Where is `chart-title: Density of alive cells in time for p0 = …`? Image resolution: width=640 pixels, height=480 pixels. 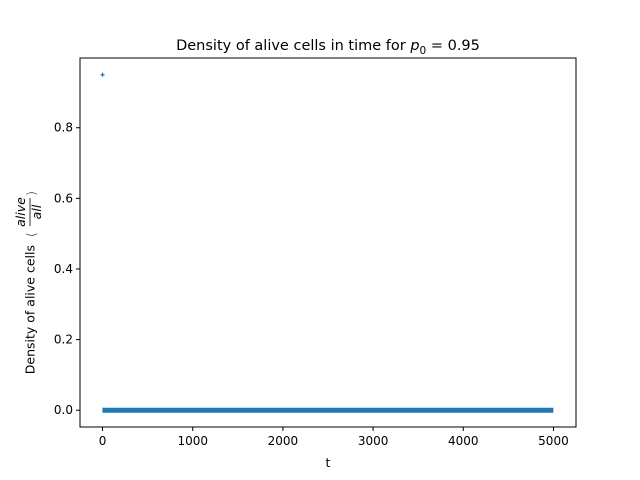
chart-title: Density of alive cells in time for p0 = … is located at coordinates (328, 47).